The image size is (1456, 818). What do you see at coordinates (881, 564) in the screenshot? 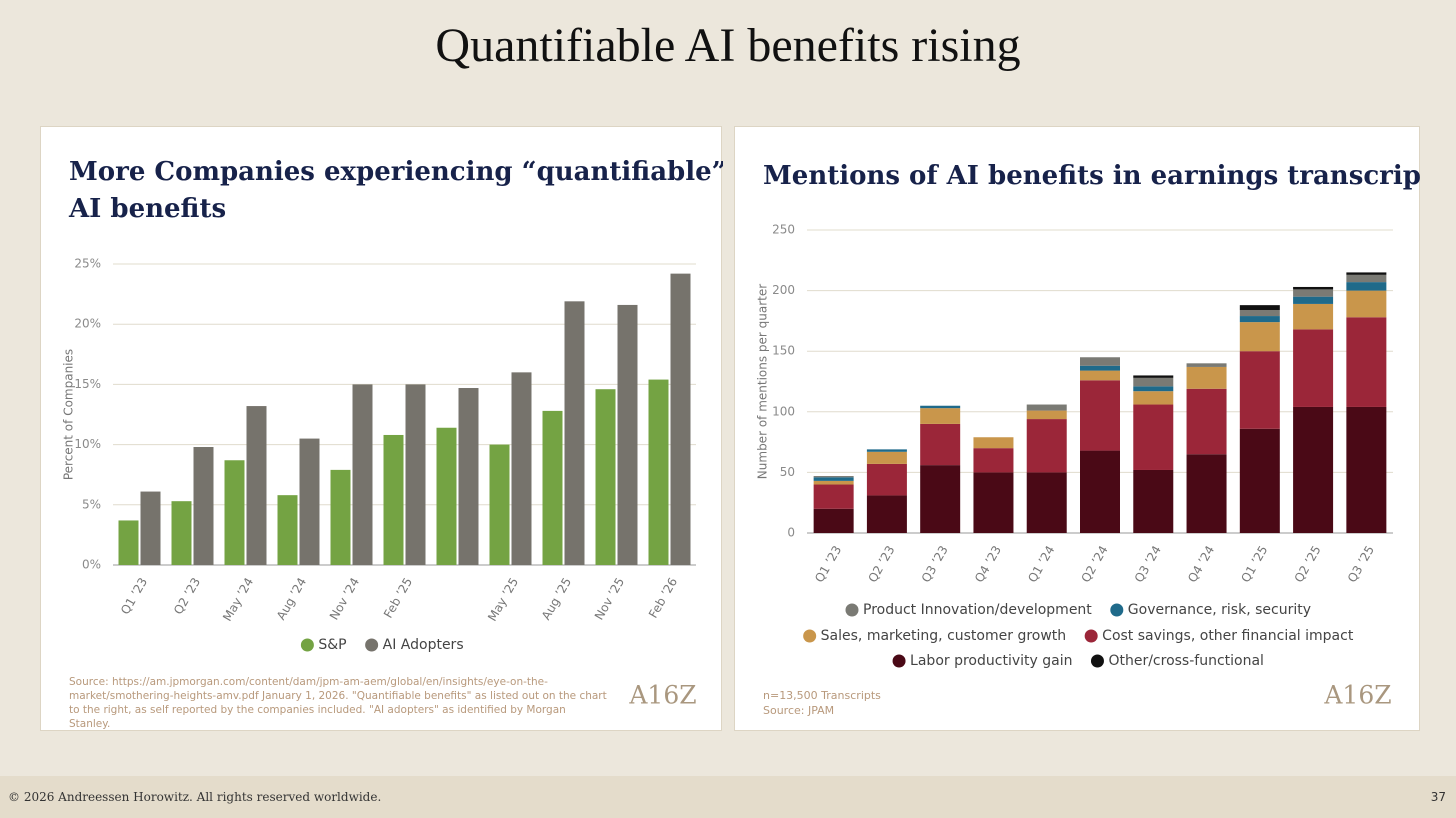
I see `x-tick-label: Q2 ’23` at bounding box center [881, 564].